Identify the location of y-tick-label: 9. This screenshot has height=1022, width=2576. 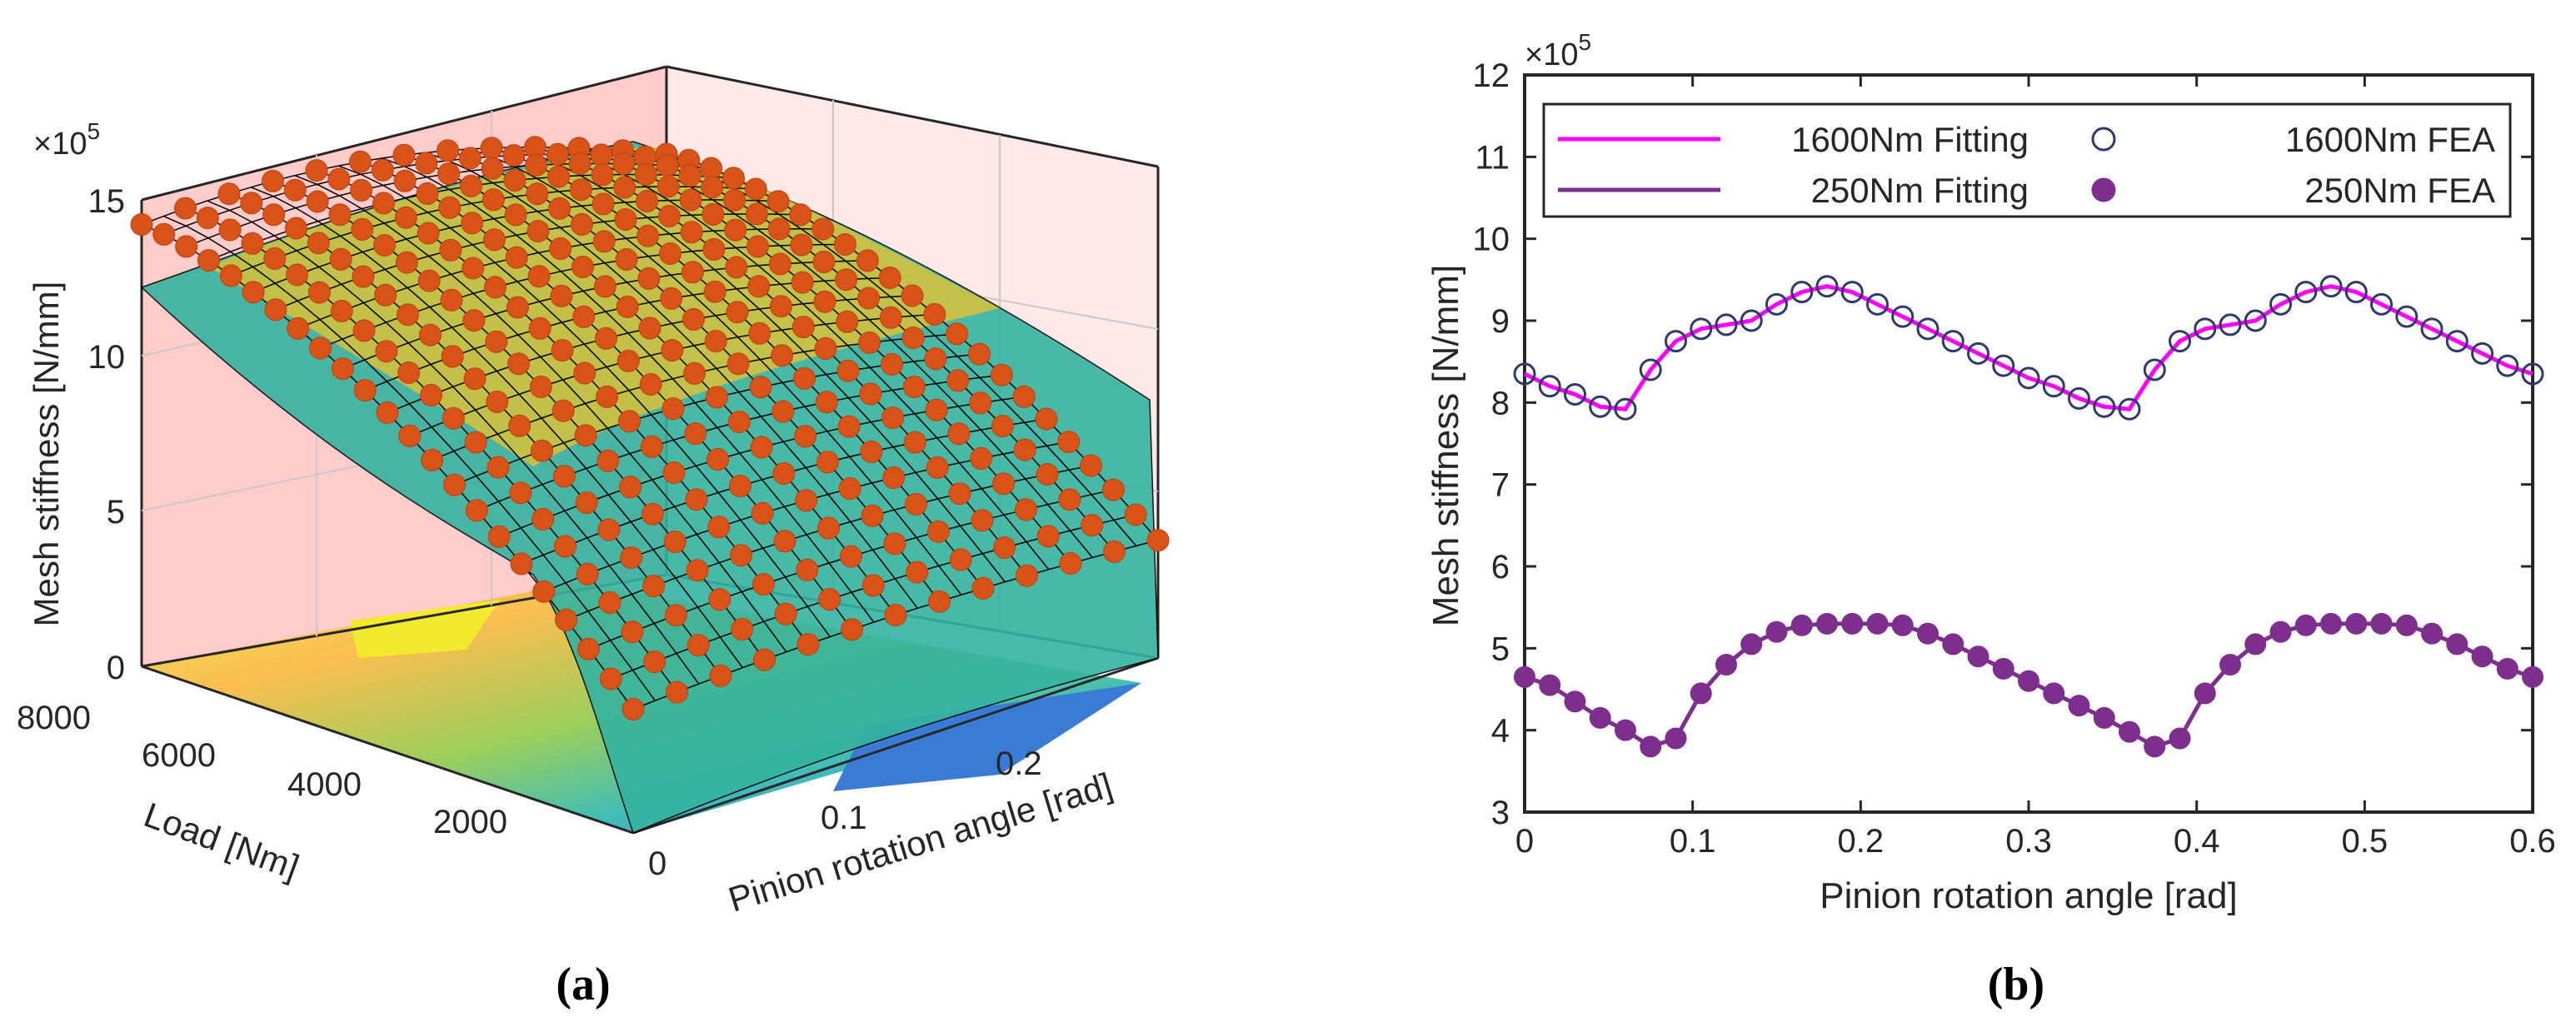
(1500, 321).